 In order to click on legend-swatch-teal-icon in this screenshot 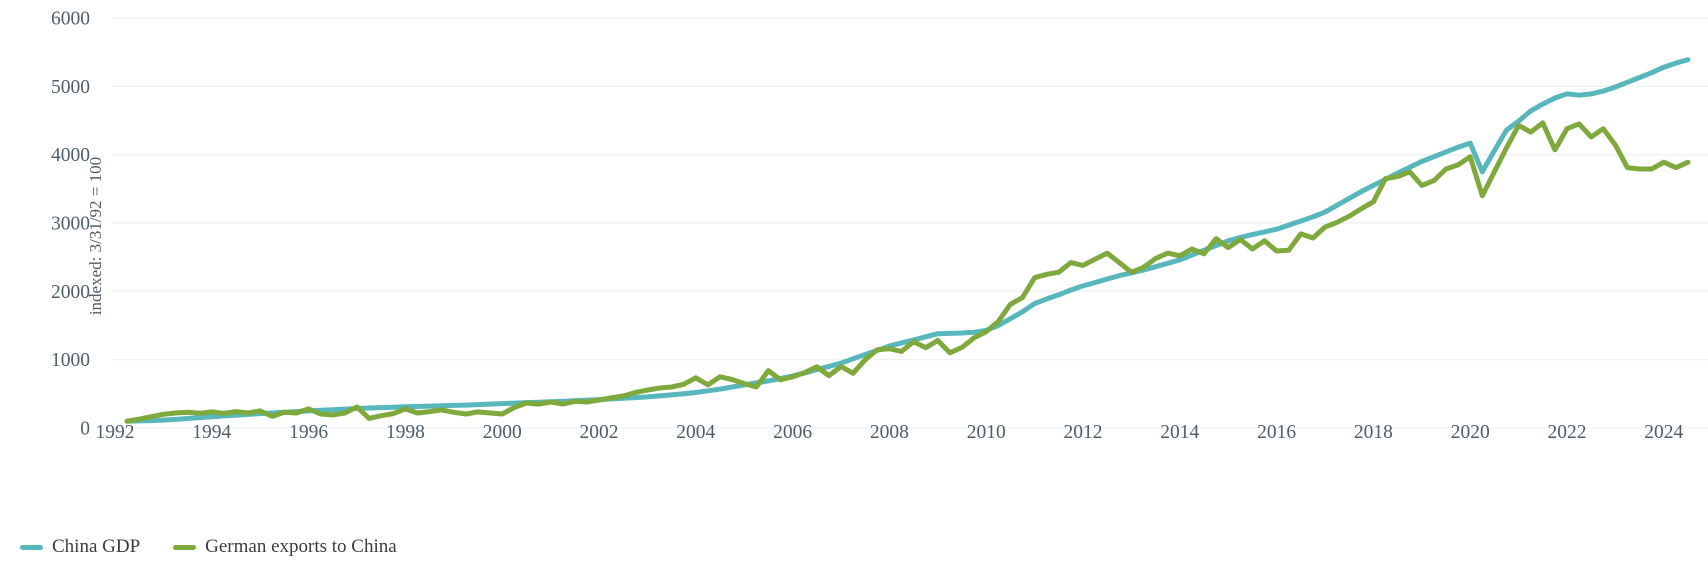, I will do `click(31, 547)`.